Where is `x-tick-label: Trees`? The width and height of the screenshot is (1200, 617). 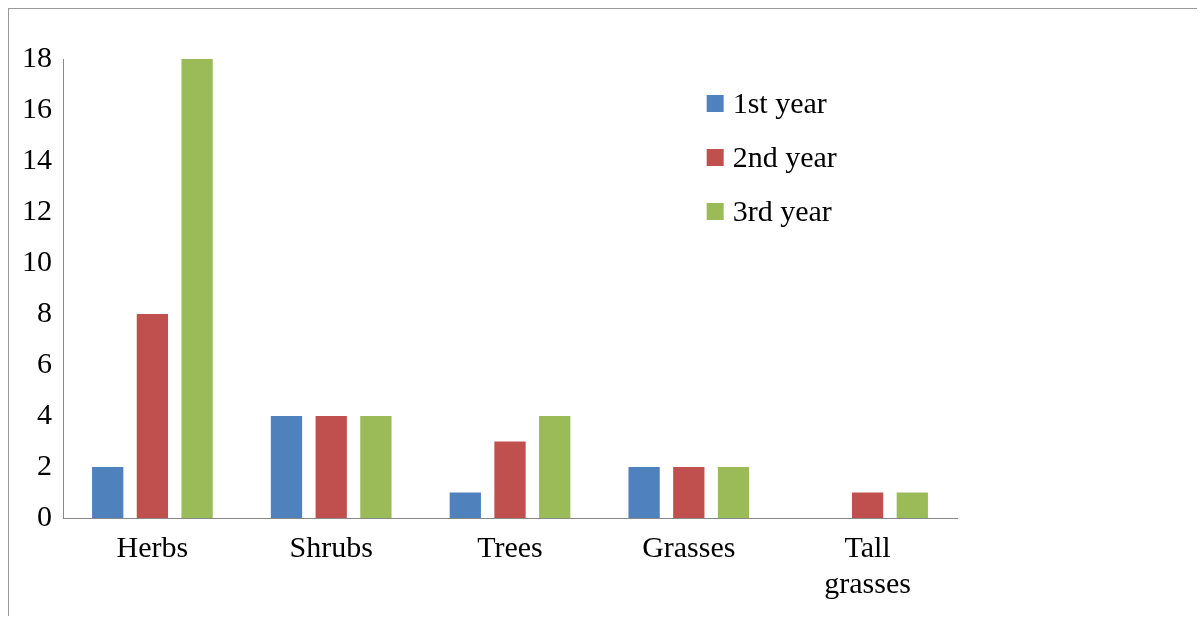 x-tick-label: Trees is located at coordinates (510, 546).